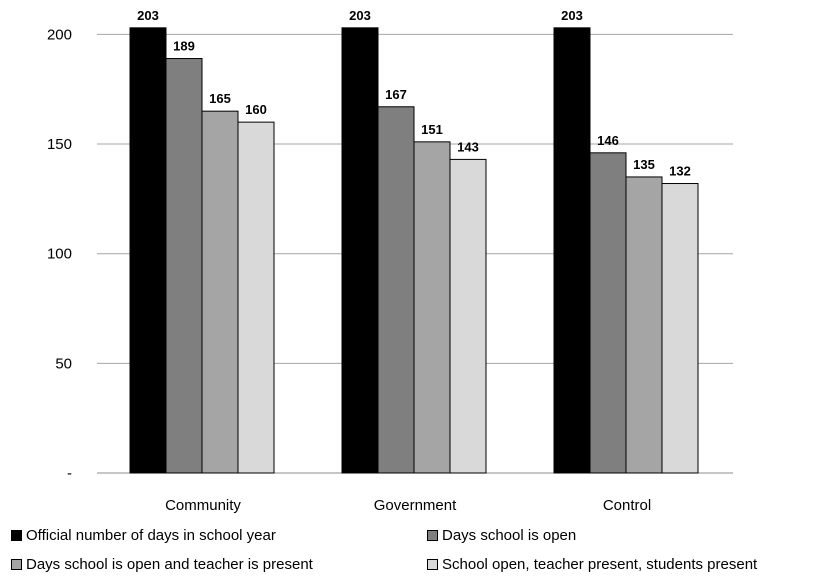 This screenshot has width=826, height=579. I want to click on data-label: 189, so click(184, 46).